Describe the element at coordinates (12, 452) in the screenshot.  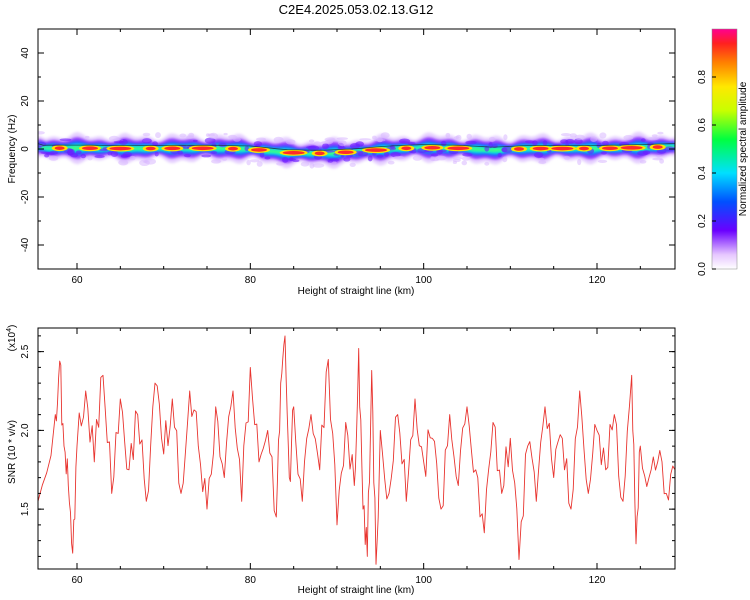
I see `snr-y-label: SNR (10 * v/v)` at that location.